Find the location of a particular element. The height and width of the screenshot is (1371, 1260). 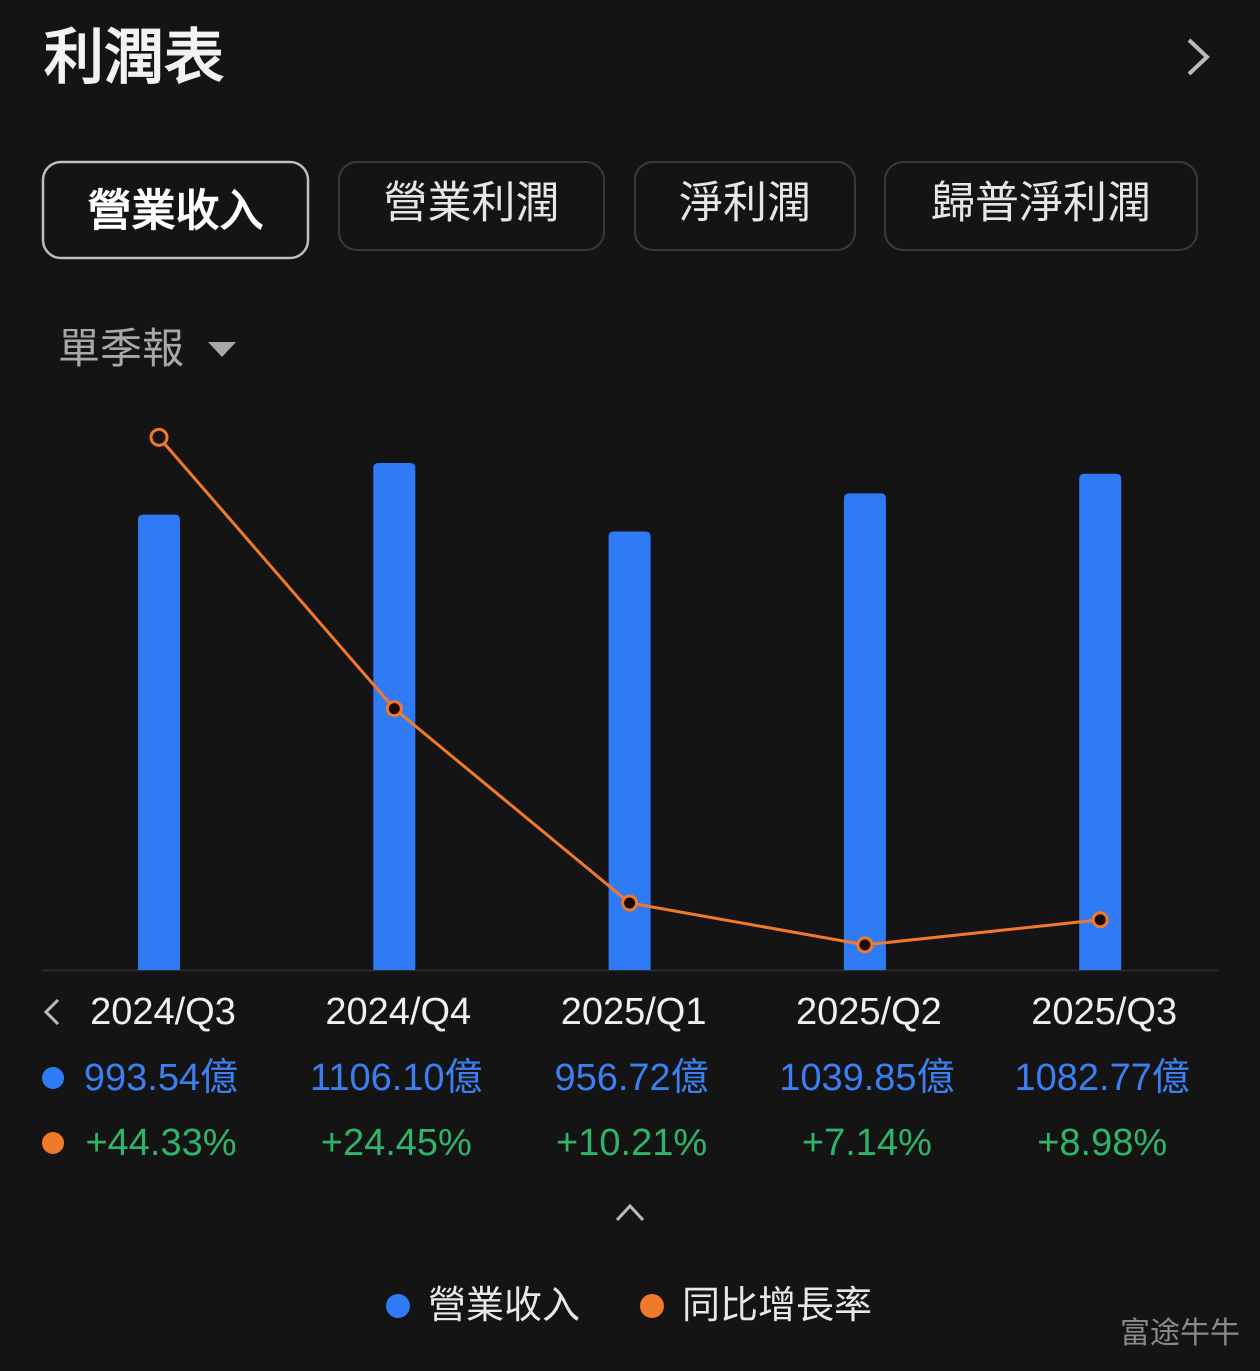

collapse is located at coordinates (630, 1212).